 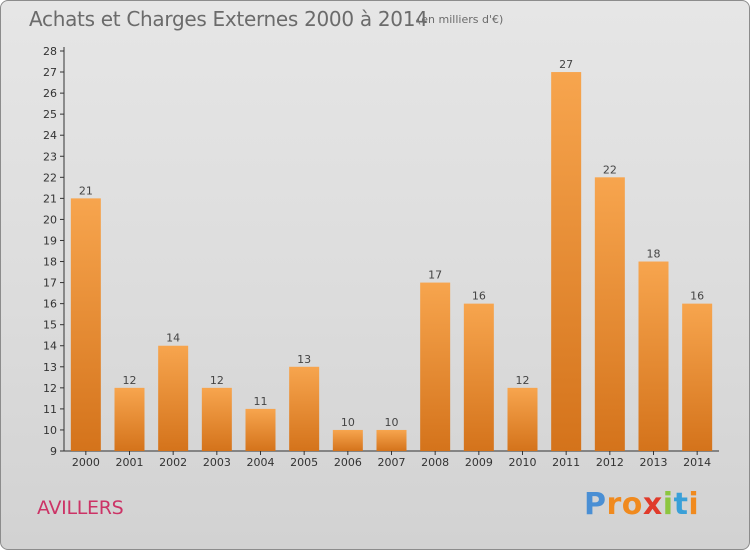 What do you see at coordinates (653, 356) in the screenshot?
I see `bar-2013` at bounding box center [653, 356].